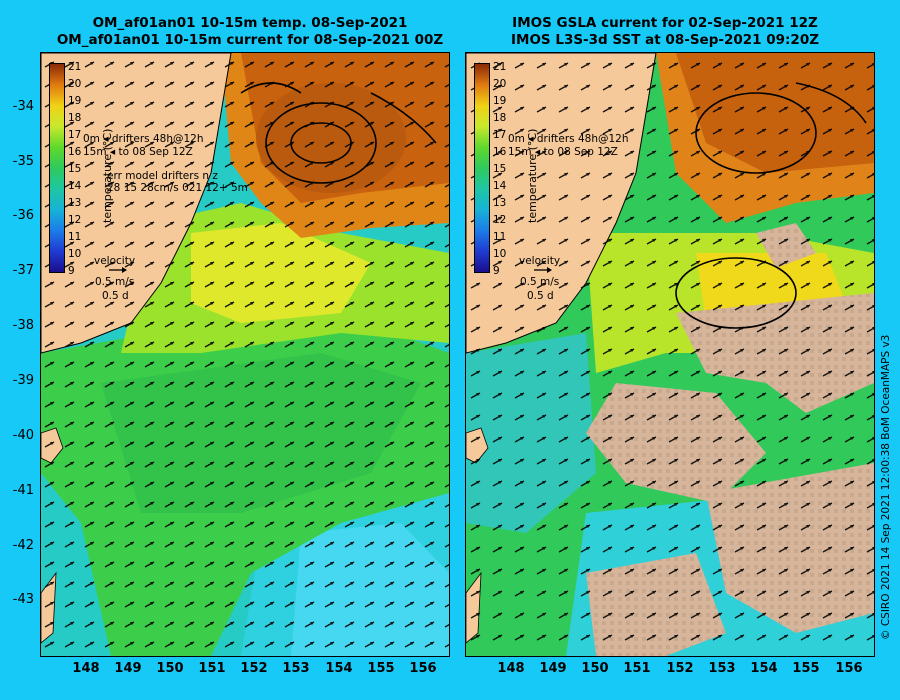 This screenshot has height=700, width=900. I want to click on lat-label: -43, so click(23, 599).